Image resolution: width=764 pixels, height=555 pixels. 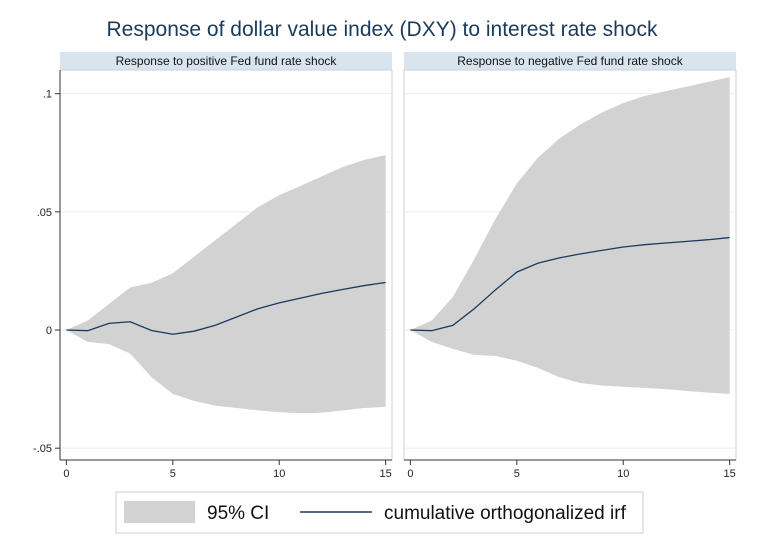 I want to click on panel-strip-title: Response to positive Fed fund rate shock, so click(x=227, y=61).